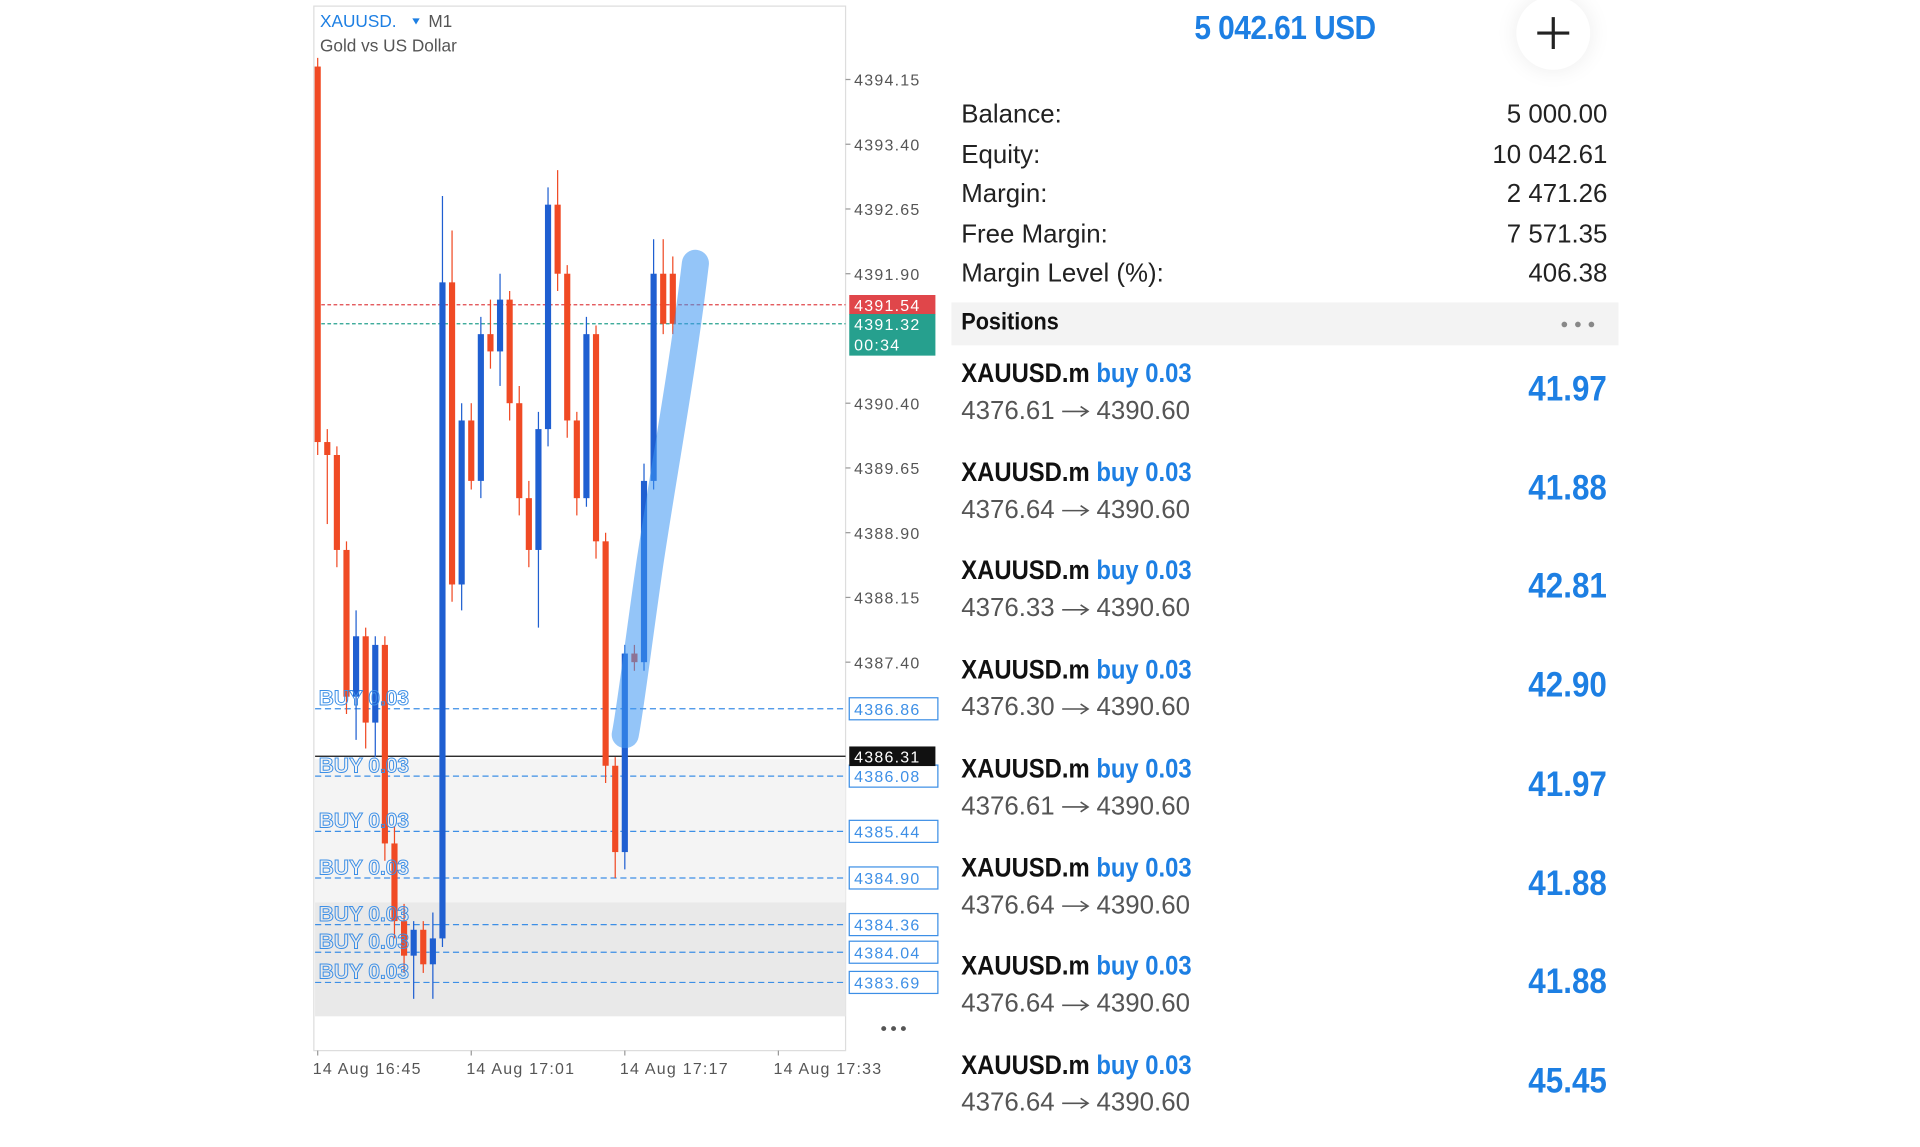 The width and height of the screenshot is (1920, 1147). Describe the element at coordinates (887, 81) in the screenshot. I see `y-tick-label: 4394.15` at that location.